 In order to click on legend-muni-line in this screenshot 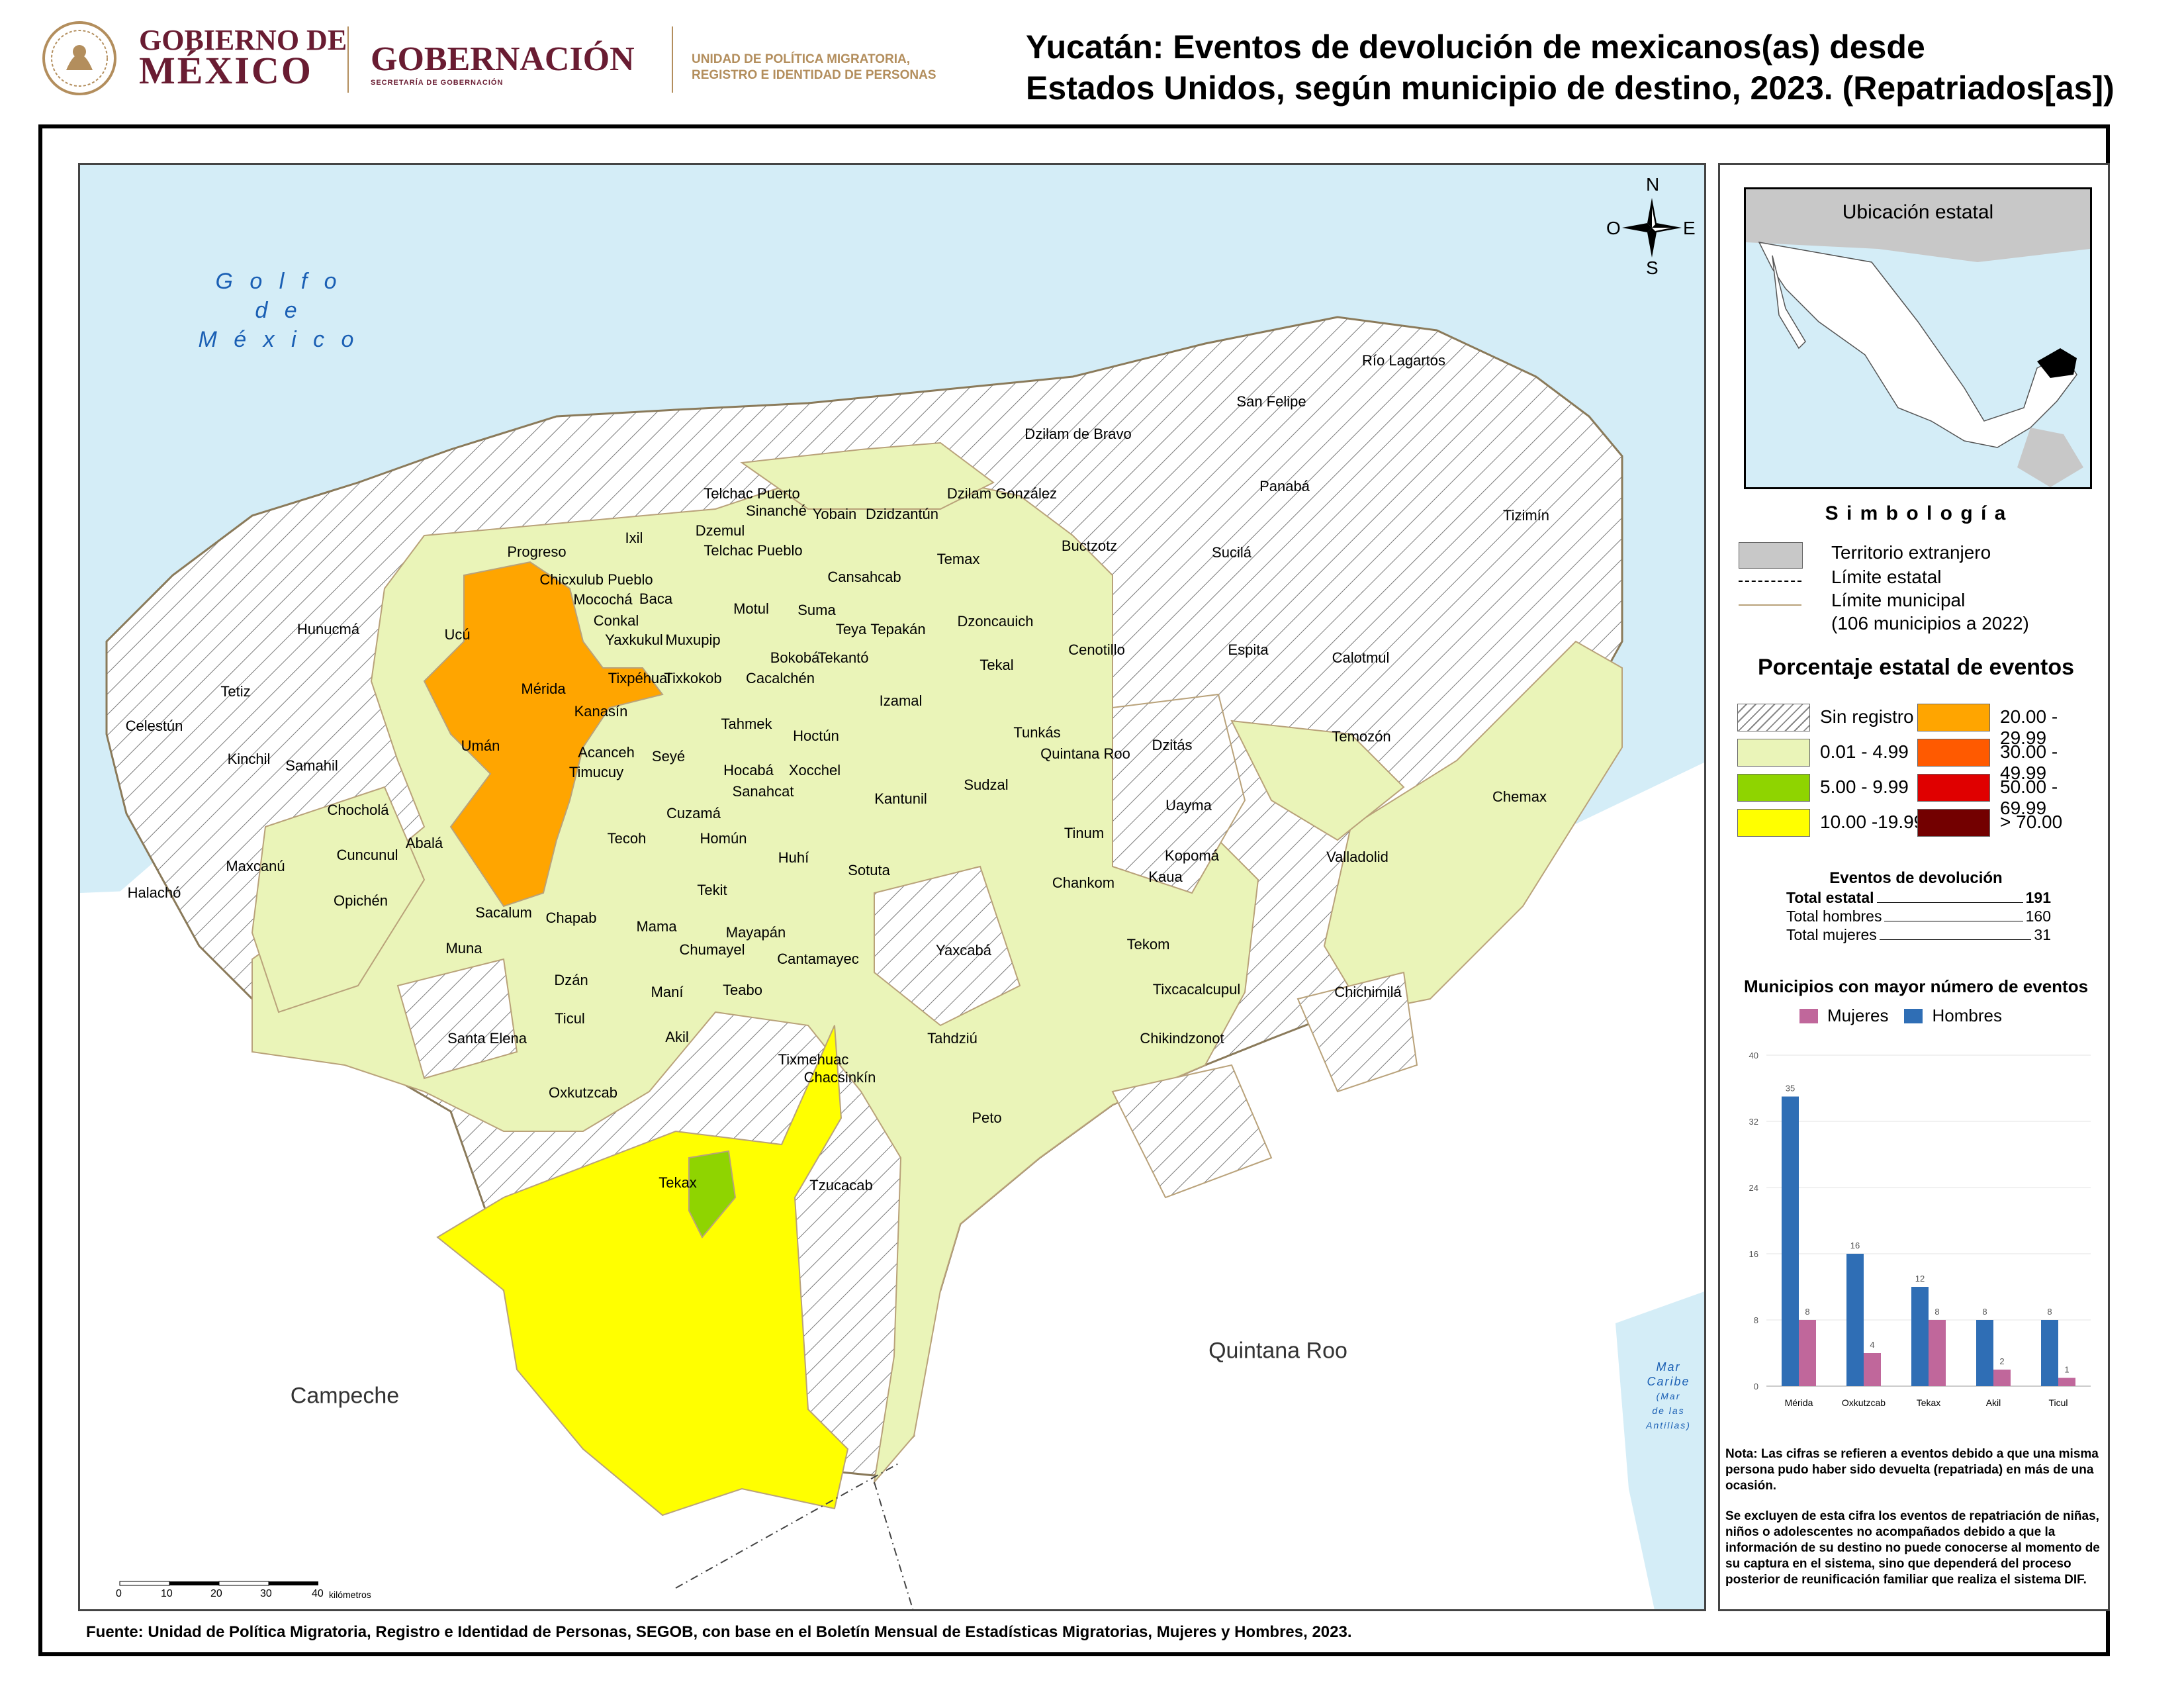, I will do `click(1770, 605)`.